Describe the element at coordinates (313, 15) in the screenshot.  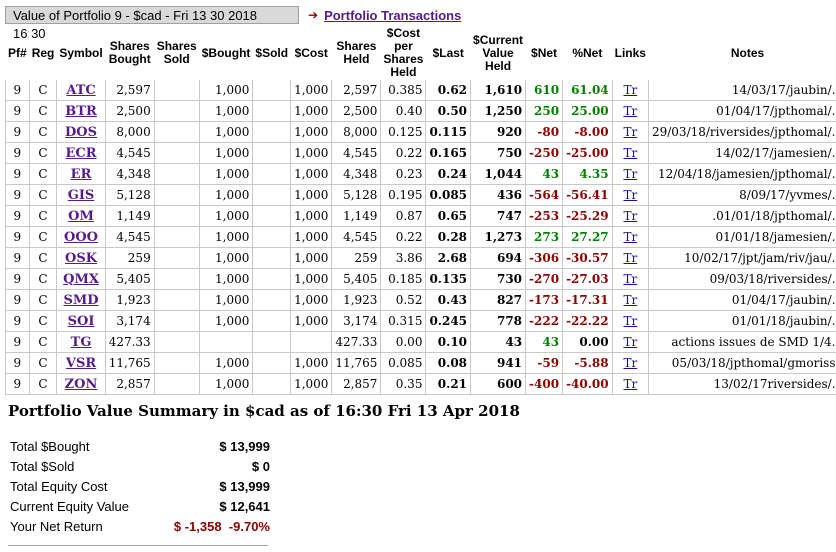
I see `arrow-right-icon: ➔` at that location.